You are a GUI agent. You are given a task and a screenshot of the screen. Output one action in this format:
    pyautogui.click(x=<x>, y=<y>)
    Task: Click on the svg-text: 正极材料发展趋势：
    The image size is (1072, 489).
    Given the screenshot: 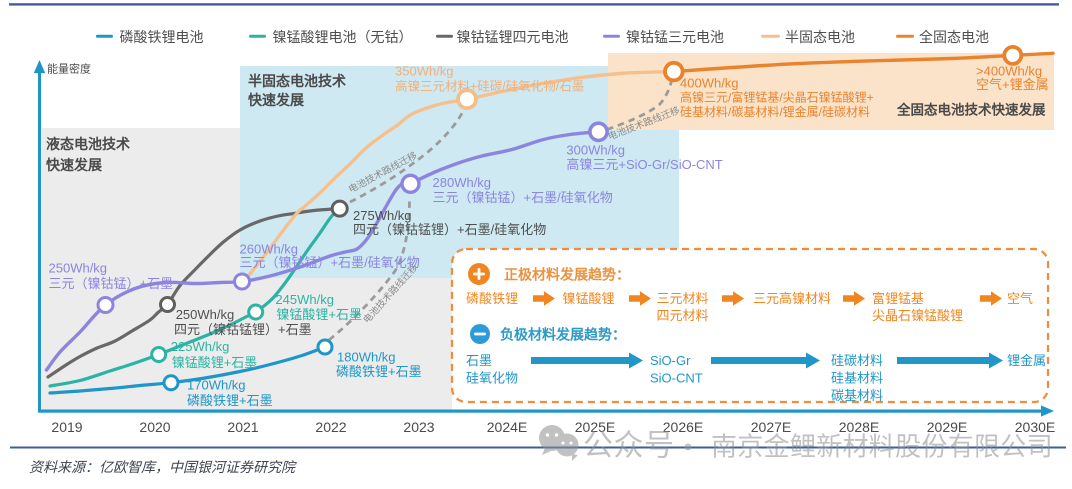 What is the action you would take?
    pyautogui.click(x=567, y=275)
    